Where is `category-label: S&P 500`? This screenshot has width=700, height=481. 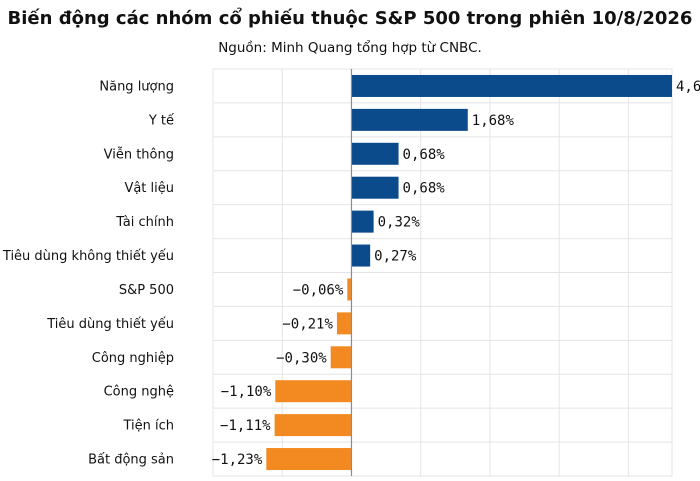
category-label: S&P 500 is located at coordinates (146, 290).